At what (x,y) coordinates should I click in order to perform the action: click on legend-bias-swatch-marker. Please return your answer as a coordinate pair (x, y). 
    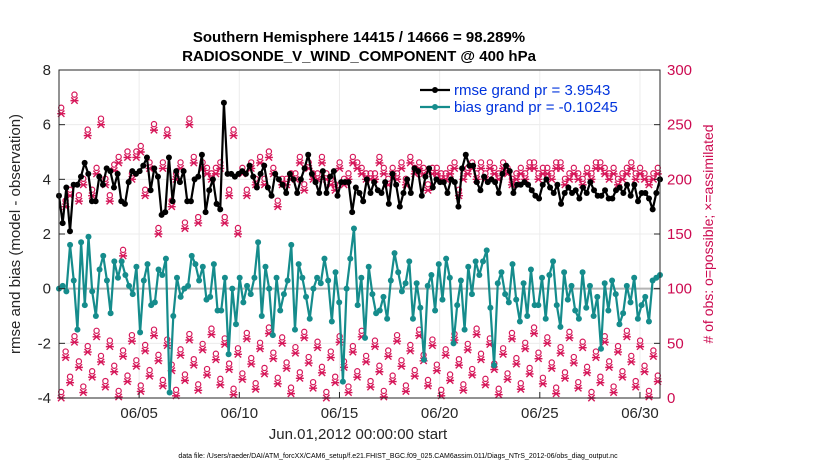
    Looking at the image, I should click on (435, 107).